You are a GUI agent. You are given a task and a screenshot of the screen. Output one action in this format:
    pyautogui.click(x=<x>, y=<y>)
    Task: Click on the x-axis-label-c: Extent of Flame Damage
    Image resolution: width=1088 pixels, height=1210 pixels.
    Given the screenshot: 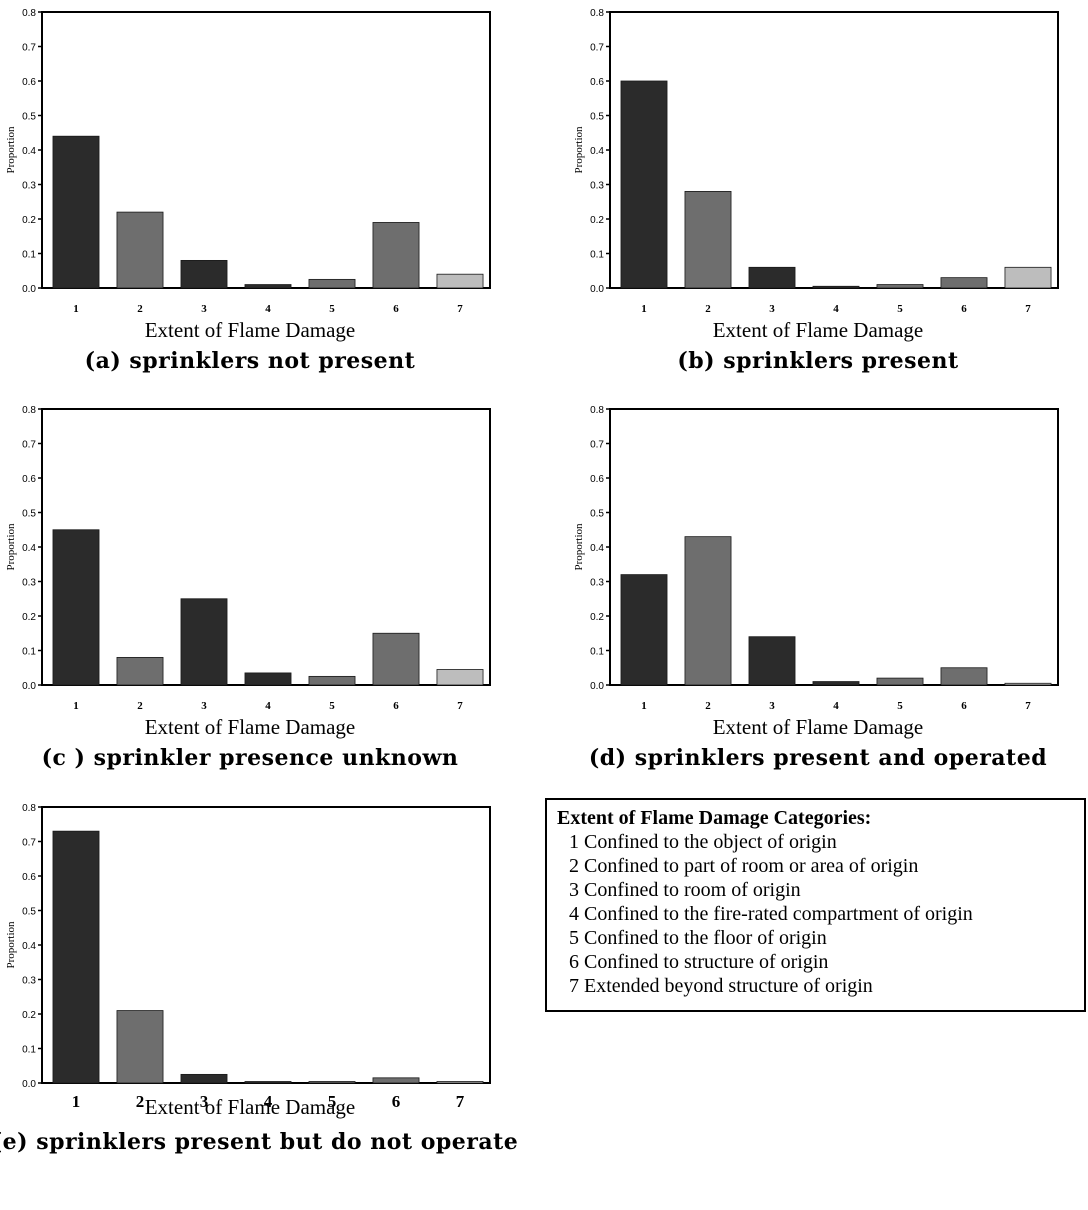 What is the action you would take?
    pyautogui.click(x=250, y=727)
    